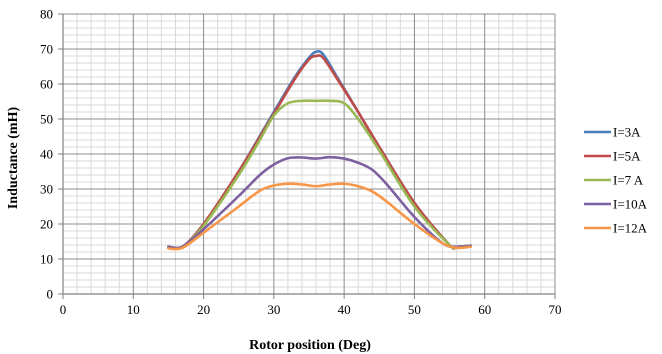 Image resolution: width=662 pixels, height=354 pixels. I want to click on y-tick-labels: 0 10 20 30 40 50 60 70 80, so click(46, 154).